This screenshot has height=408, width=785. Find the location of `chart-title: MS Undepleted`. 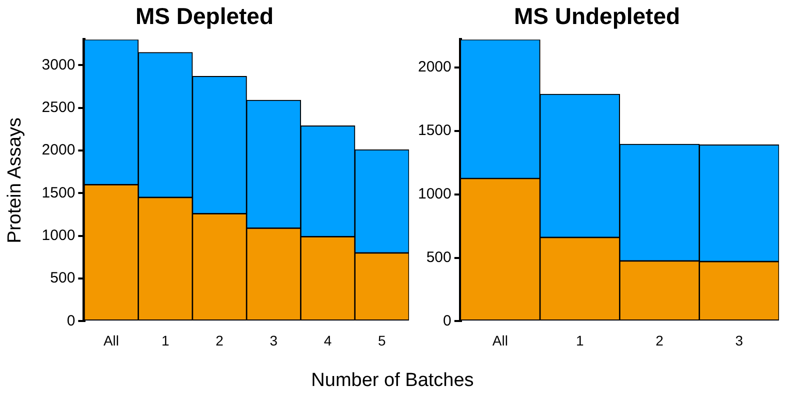

chart-title: MS Undepleted is located at coordinates (597, 16).